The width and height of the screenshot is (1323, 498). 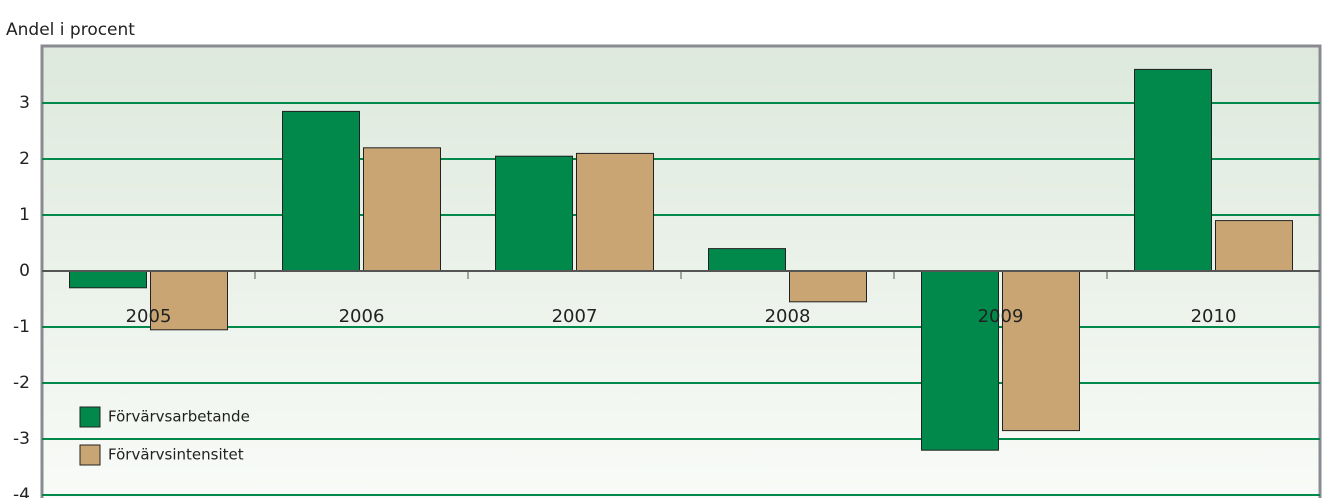 I want to click on legend-label: Förvärvsintensitet, so click(x=176, y=455).